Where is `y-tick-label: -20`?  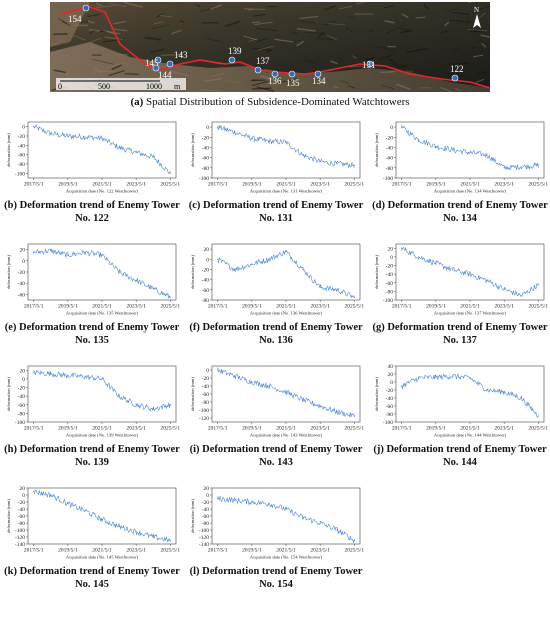 y-tick-label: -20 is located at coordinates (206, 138).